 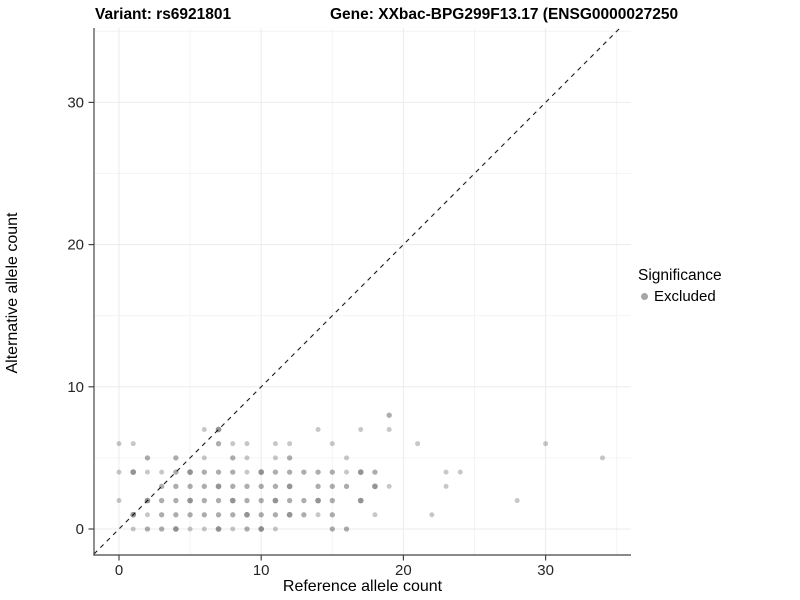 What do you see at coordinates (403, 570) in the screenshot?
I see `x-tick-label: 20` at bounding box center [403, 570].